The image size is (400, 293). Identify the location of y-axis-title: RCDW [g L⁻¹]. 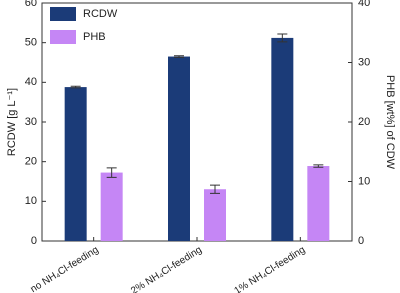
(12, 122).